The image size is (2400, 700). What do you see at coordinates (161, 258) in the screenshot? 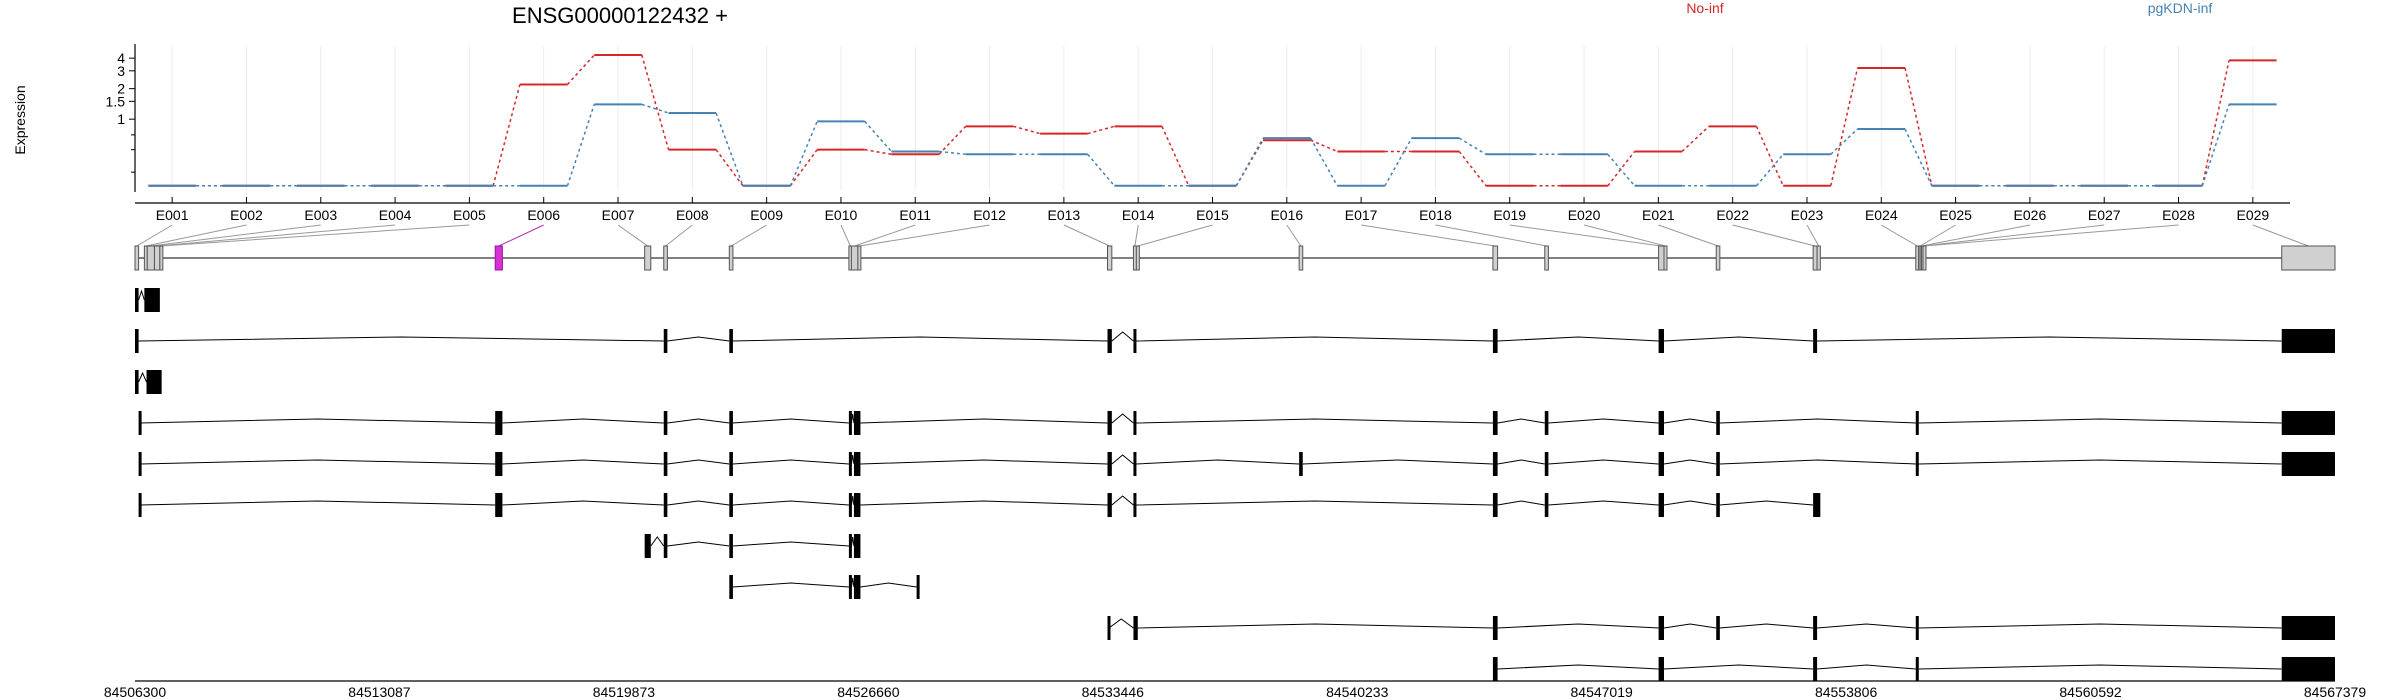
I see `gene-exon-E005` at bounding box center [161, 258].